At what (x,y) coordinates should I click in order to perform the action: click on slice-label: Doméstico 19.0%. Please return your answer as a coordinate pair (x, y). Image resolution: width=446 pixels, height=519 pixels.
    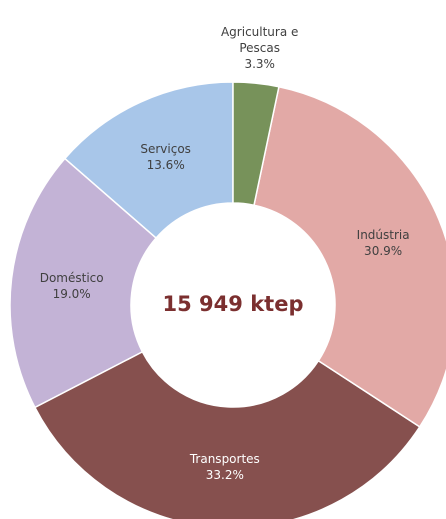
    Looking at the image, I should click on (72, 286).